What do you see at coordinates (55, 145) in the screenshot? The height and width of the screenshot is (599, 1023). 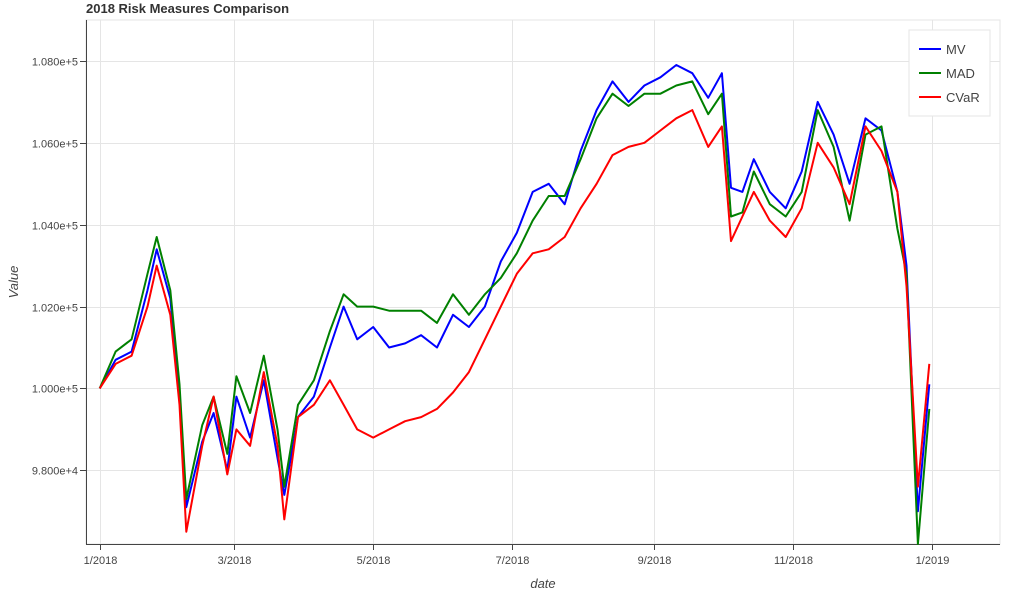 I see `y-tick-label: 1.060e+5` at bounding box center [55, 145].